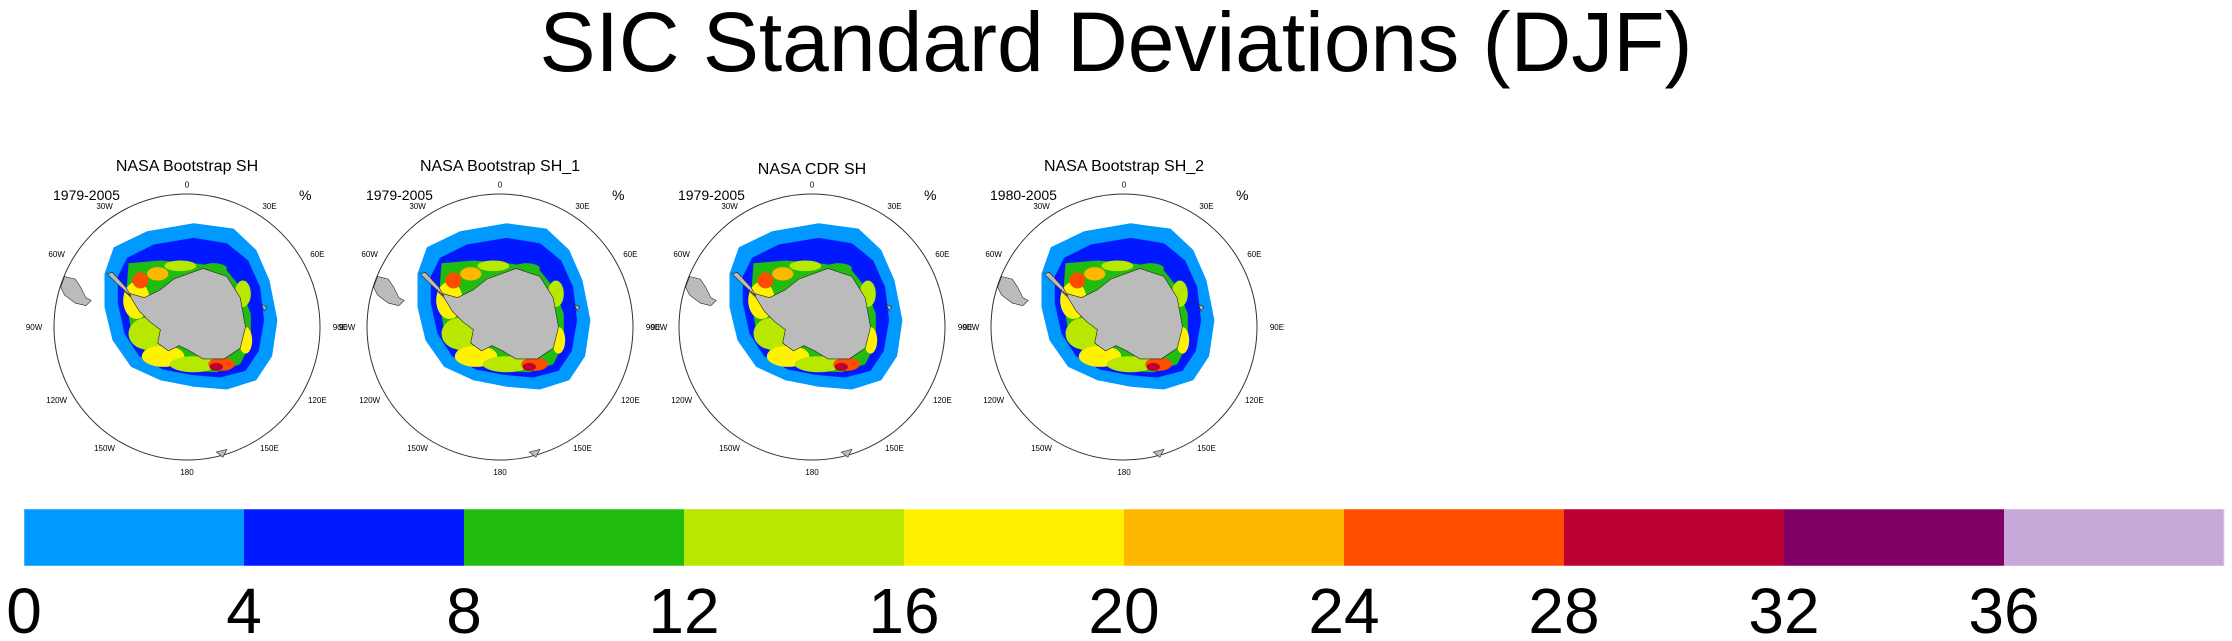  I want to click on colorbar-tick-label: 28, so click(1563, 608).